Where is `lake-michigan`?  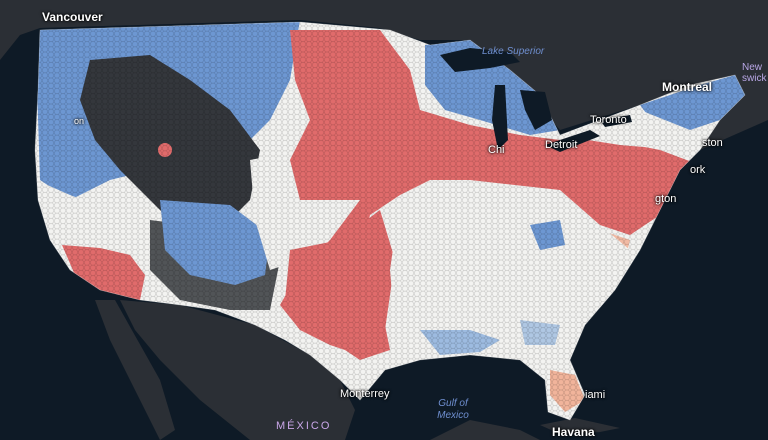
lake-michigan is located at coordinates (500, 117).